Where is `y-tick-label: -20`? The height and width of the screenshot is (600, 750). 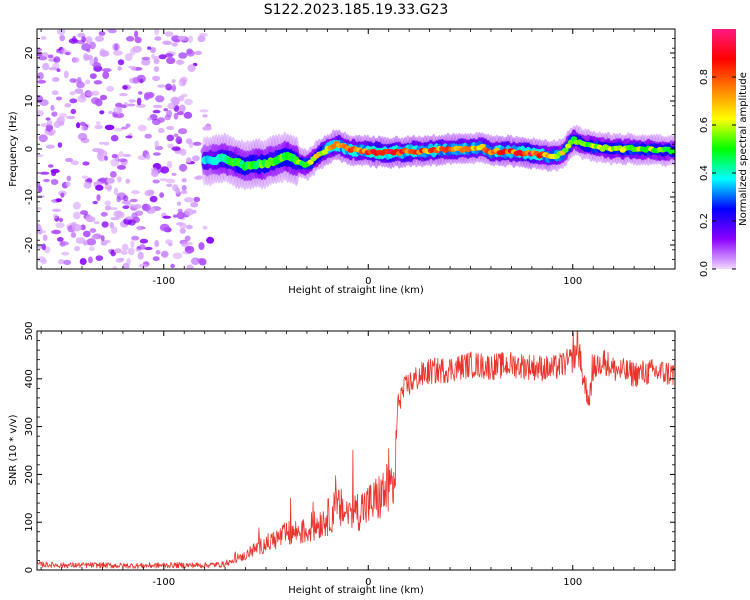 y-tick-label: -20 is located at coordinates (29, 245).